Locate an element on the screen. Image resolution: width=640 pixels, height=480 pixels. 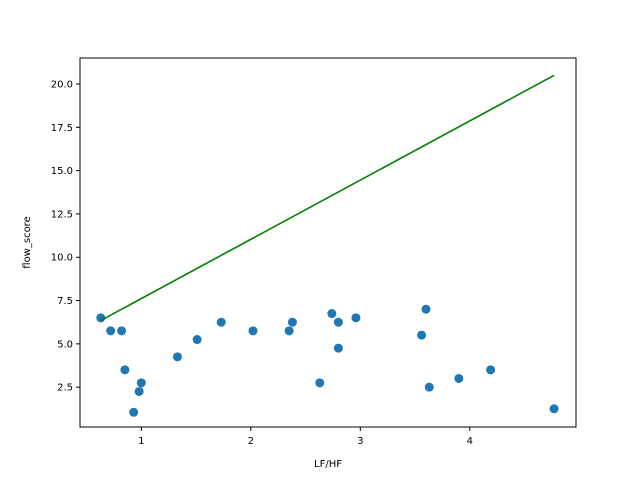
y-tick-label: 17.5 is located at coordinates (62, 128).